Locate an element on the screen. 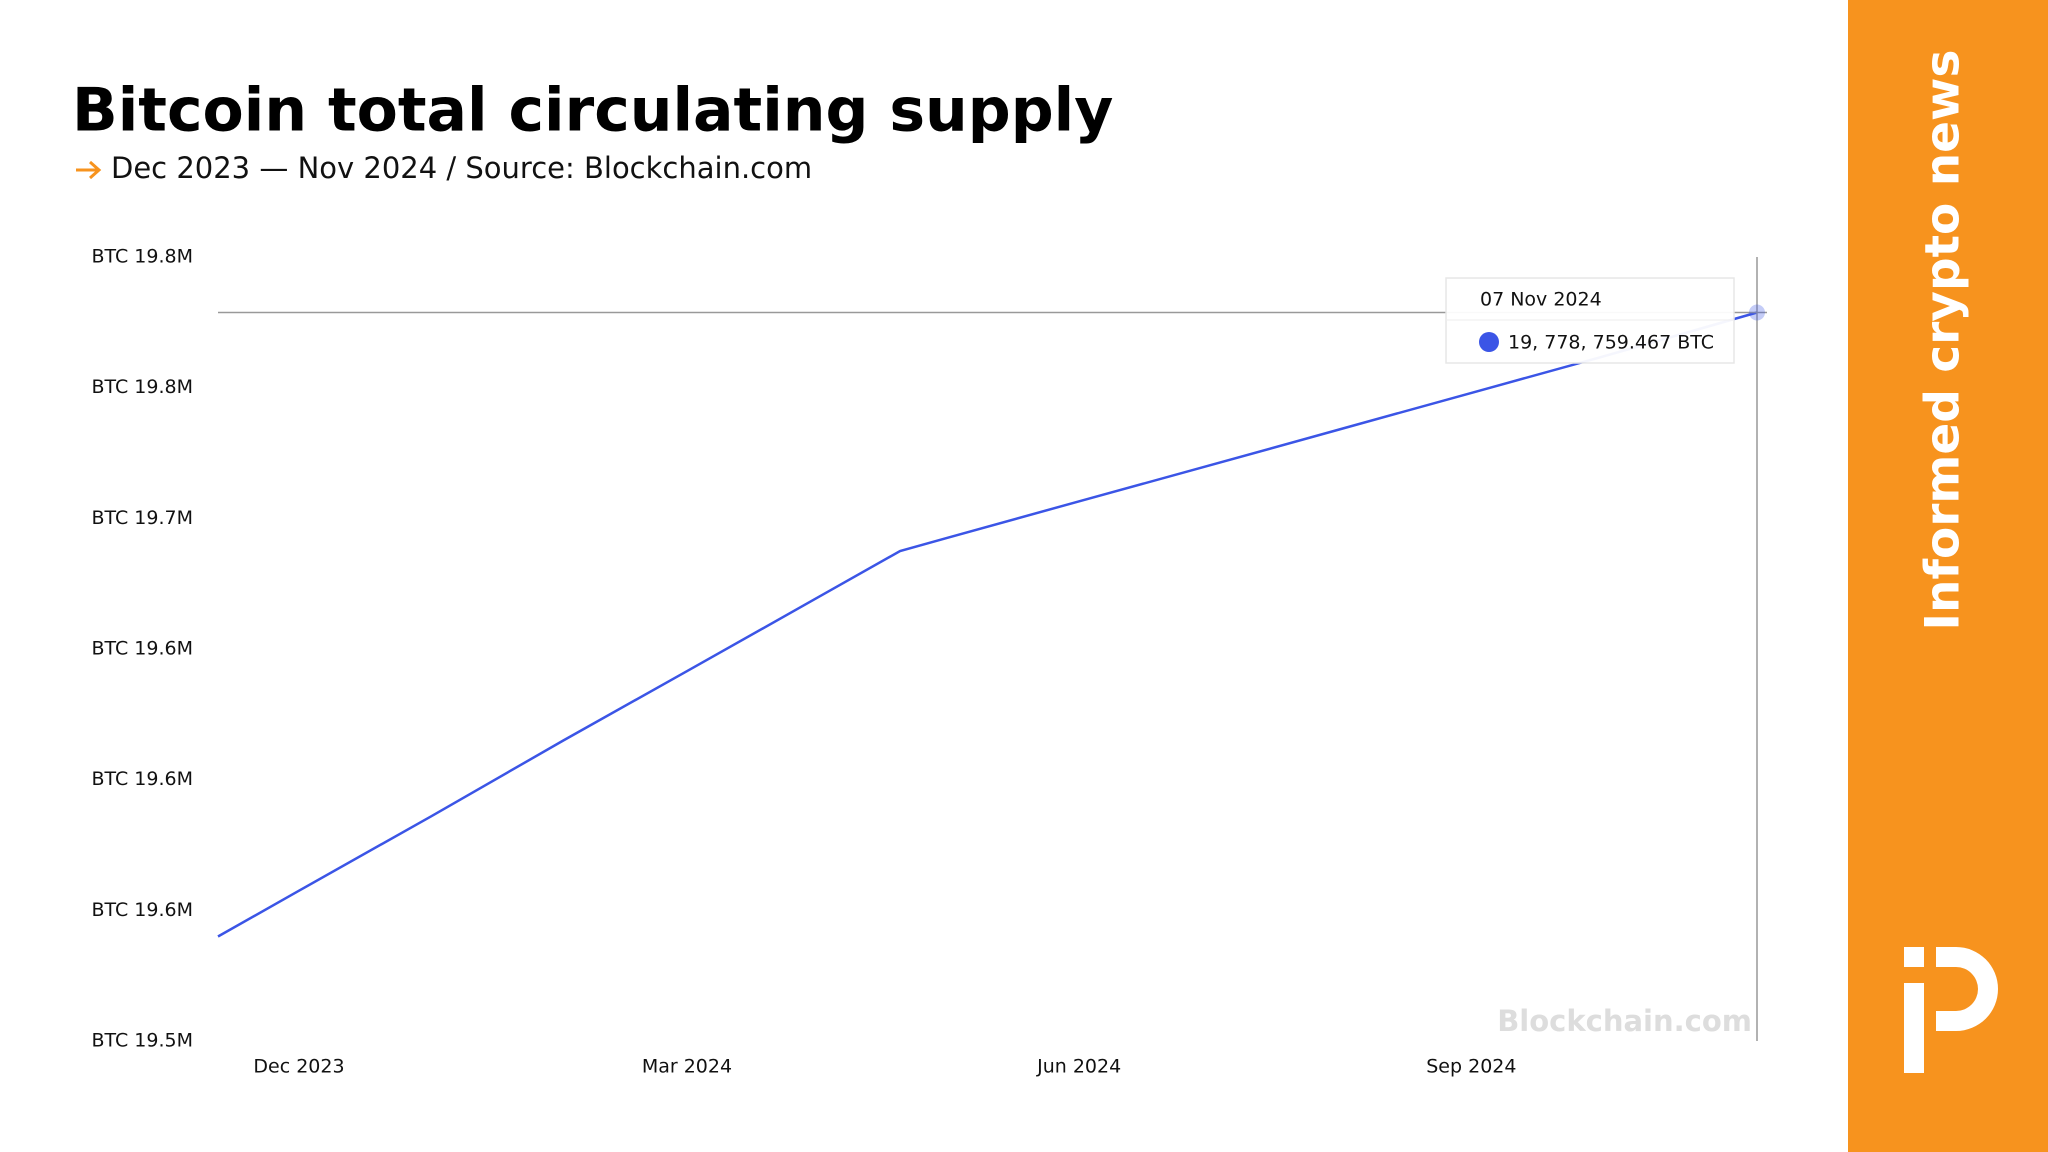 Image resolution: width=2048 pixels, height=1152 pixels. tooltip-date: 07 Nov 2024 is located at coordinates (1541, 300).